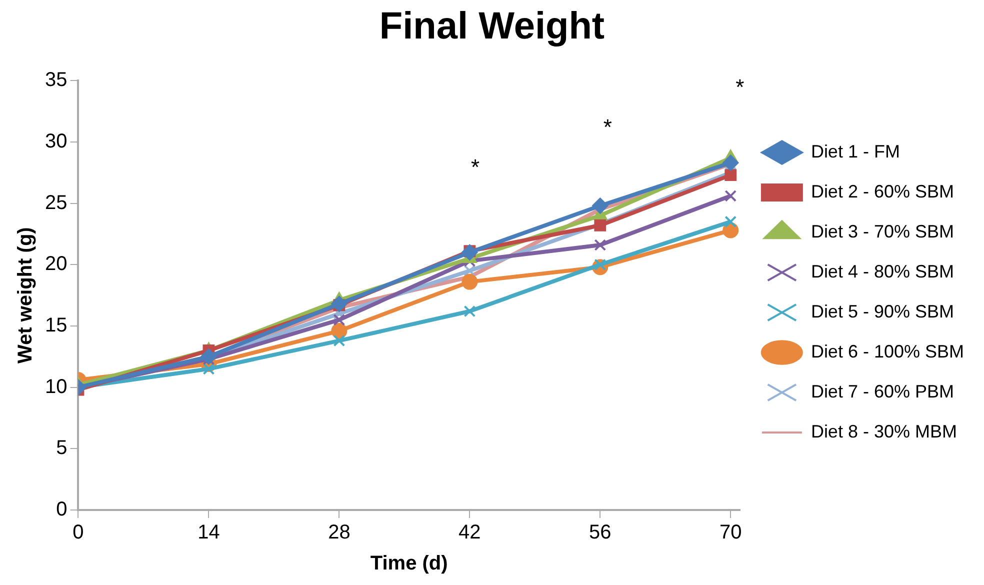 This screenshot has width=984, height=585. What do you see at coordinates (600, 533) in the screenshot?
I see `x-tick-label: 56` at bounding box center [600, 533].